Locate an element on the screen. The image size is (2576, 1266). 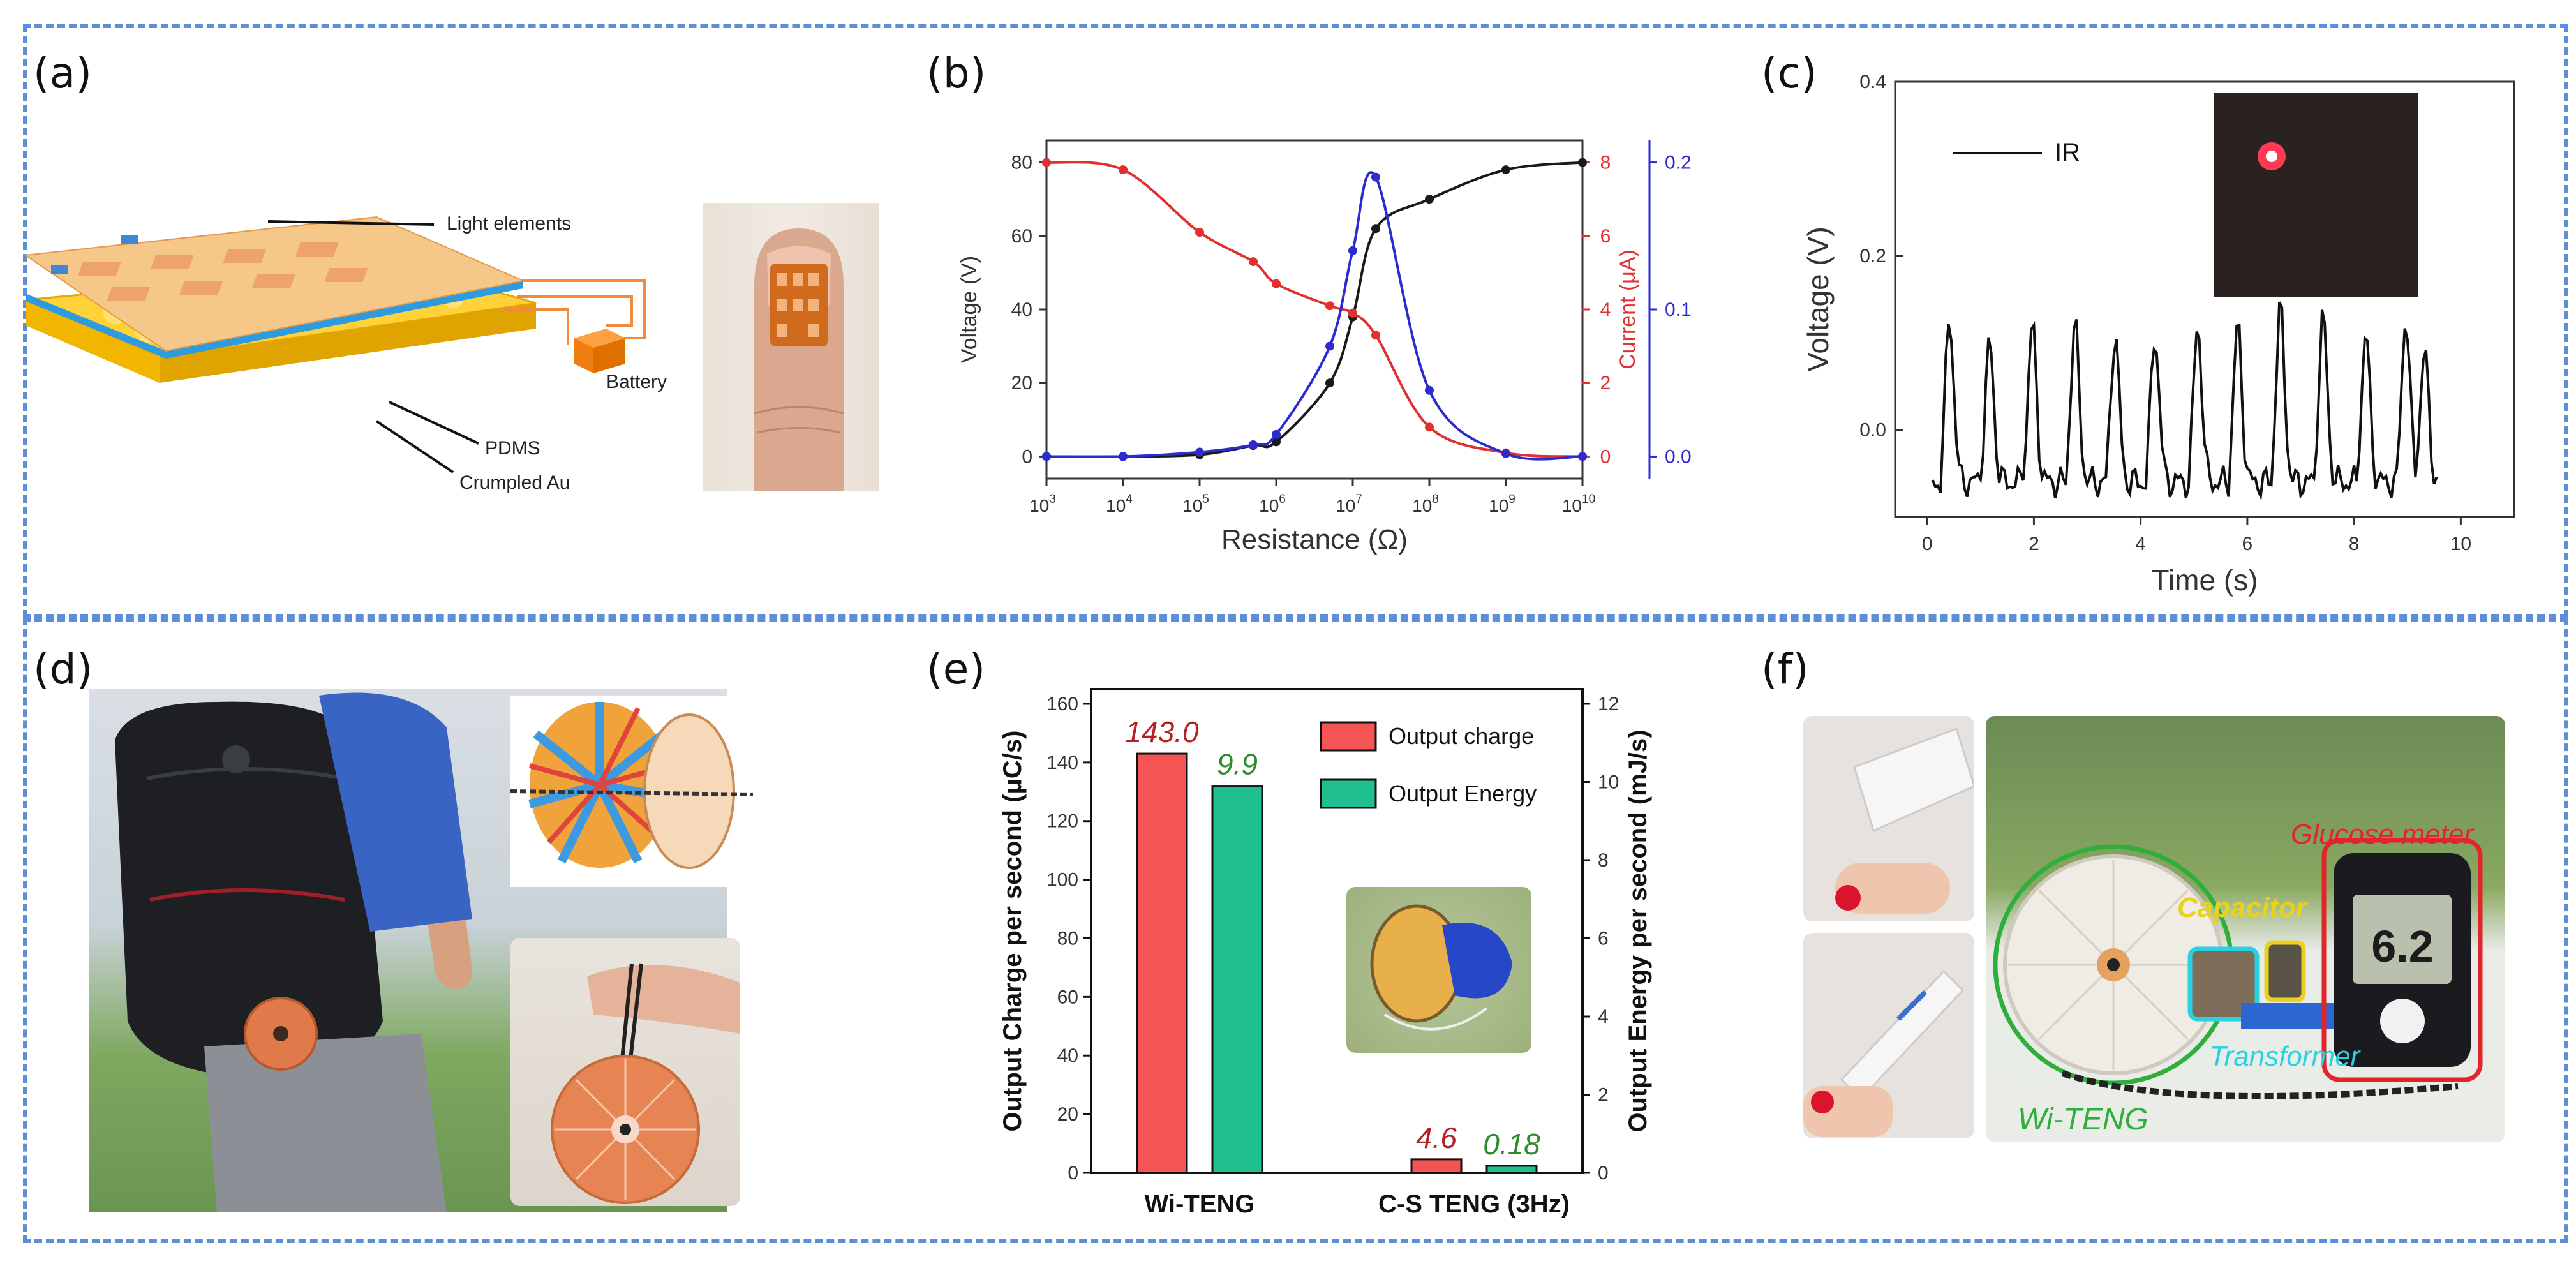
rotor-exploded-view is located at coordinates (631, 791).